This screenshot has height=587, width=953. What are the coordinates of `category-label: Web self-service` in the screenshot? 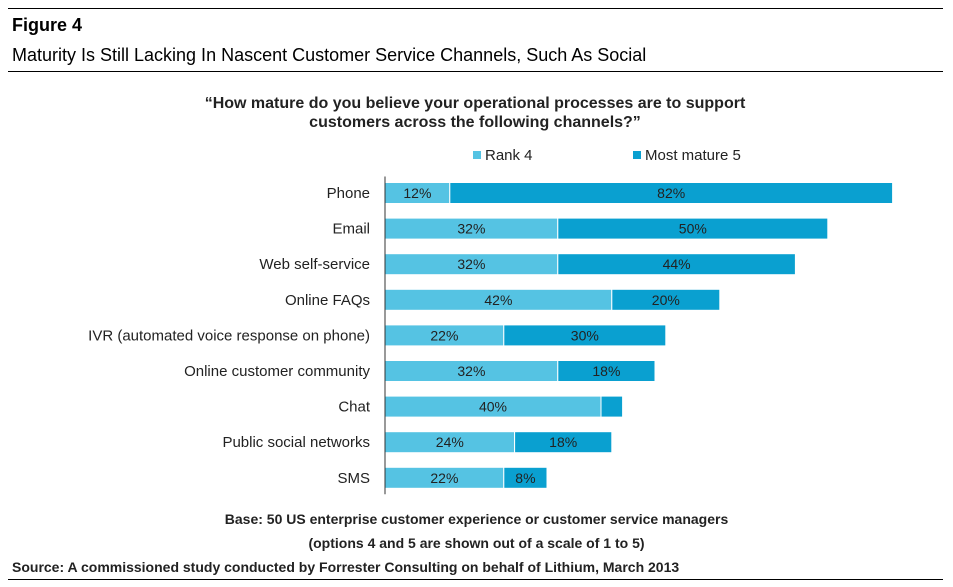 It's located at (314, 264).